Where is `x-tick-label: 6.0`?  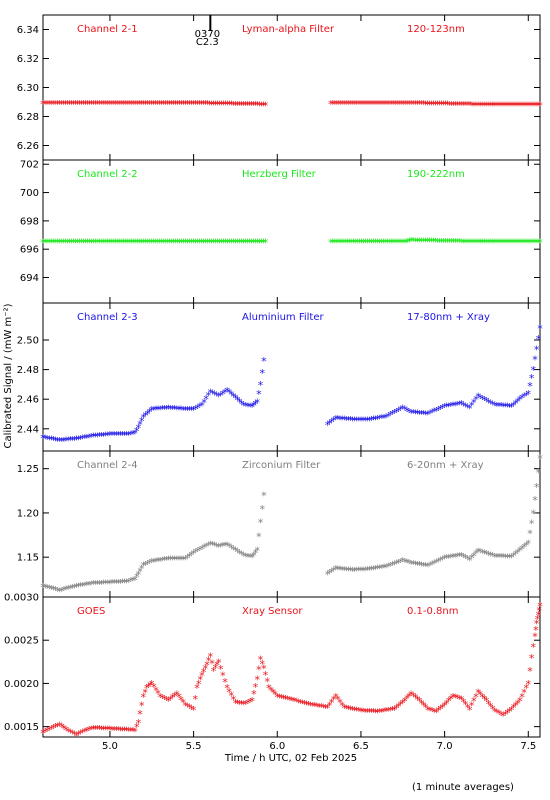 x-tick-label: 6.0 is located at coordinates (277, 746).